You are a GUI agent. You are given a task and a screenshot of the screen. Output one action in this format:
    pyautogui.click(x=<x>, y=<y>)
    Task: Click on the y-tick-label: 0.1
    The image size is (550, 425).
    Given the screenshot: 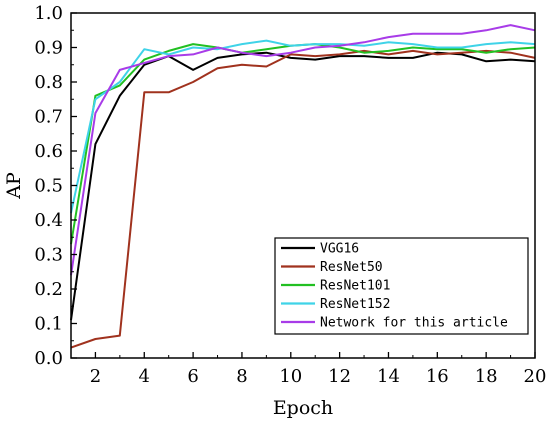 What is the action you would take?
    pyautogui.click(x=48, y=324)
    